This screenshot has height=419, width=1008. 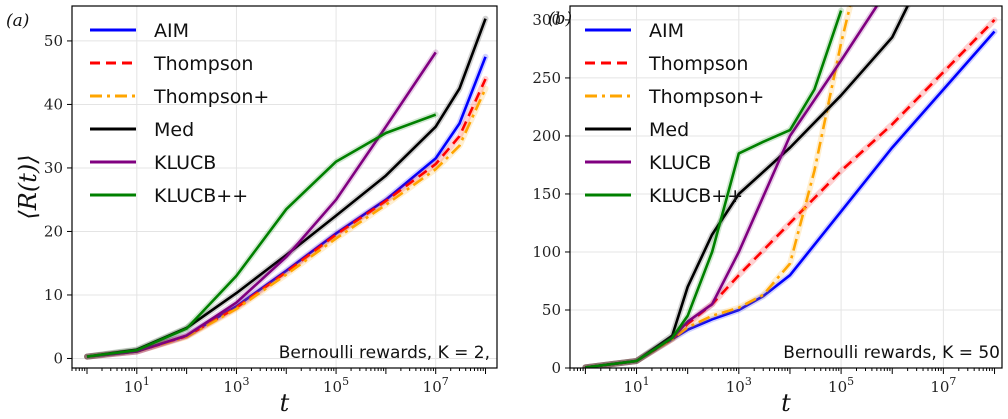 I want to click on y-tick-label: 40, so click(x=53, y=104).